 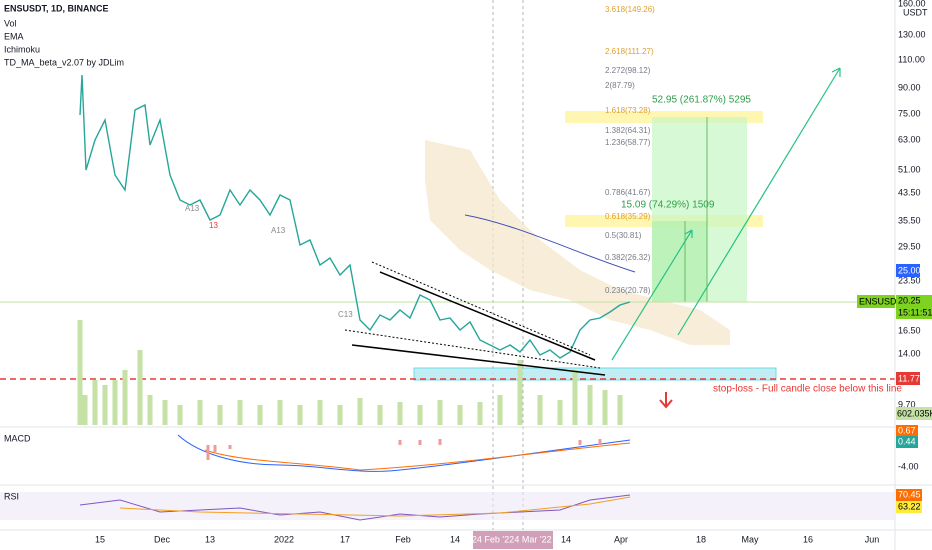 What do you see at coordinates (345, 314) in the screenshot?
I see `td-marker: C13` at bounding box center [345, 314].